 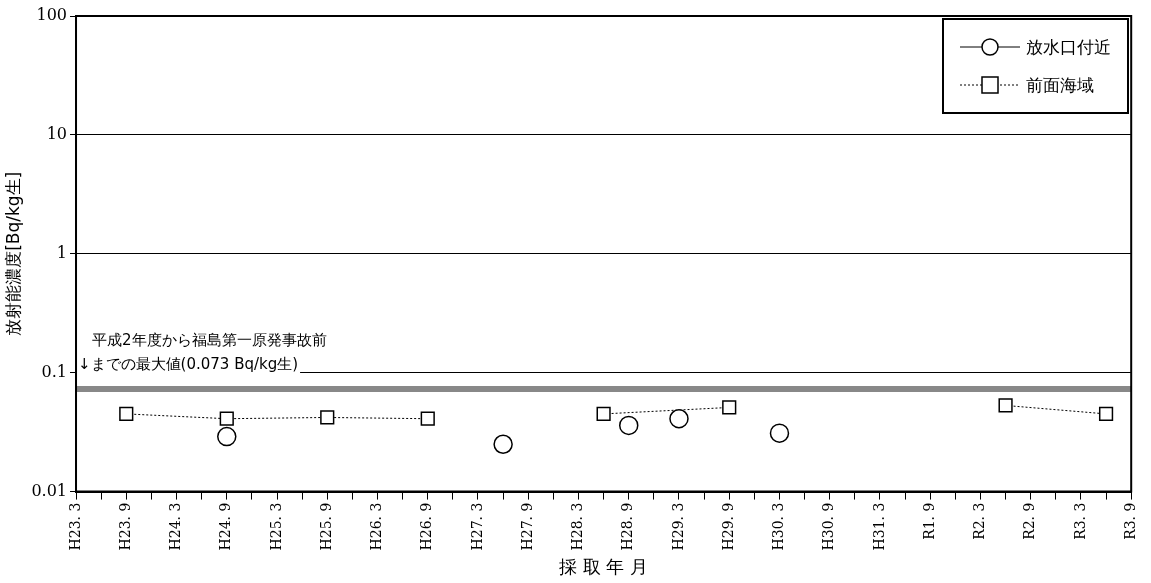 I want to click on x-tick-label: H23. 9, so click(x=124, y=526).